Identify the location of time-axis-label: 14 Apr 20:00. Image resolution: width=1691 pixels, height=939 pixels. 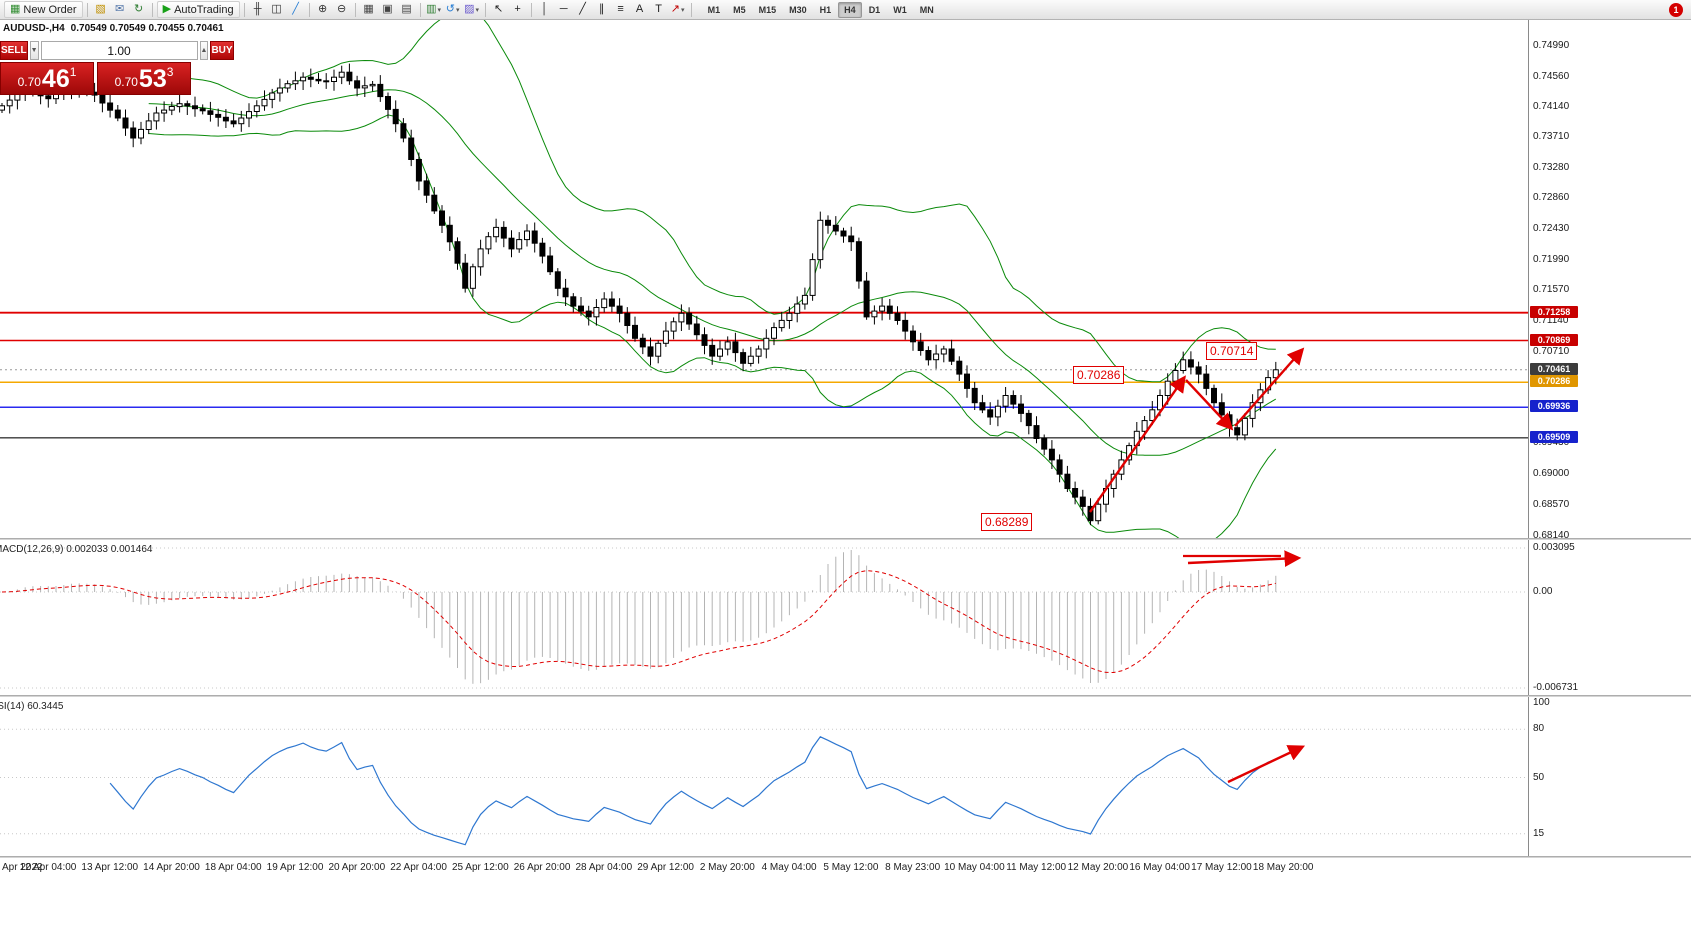
(171, 867).